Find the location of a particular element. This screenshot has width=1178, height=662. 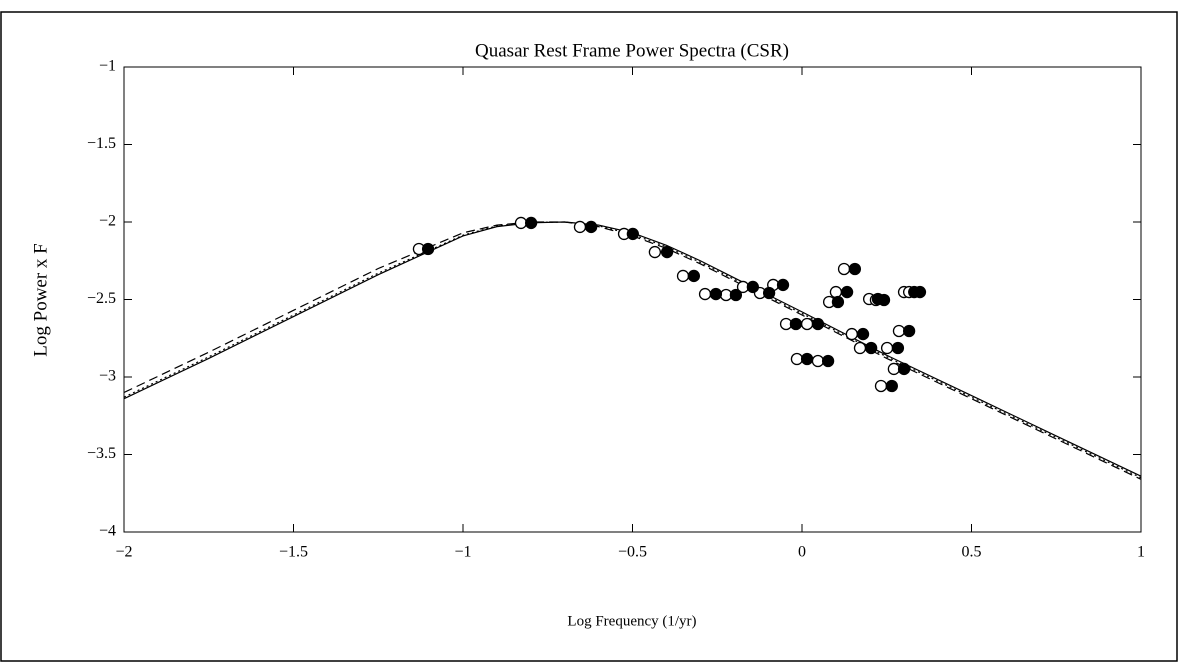

y-tick-label: −1.5 is located at coordinates (101, 143).